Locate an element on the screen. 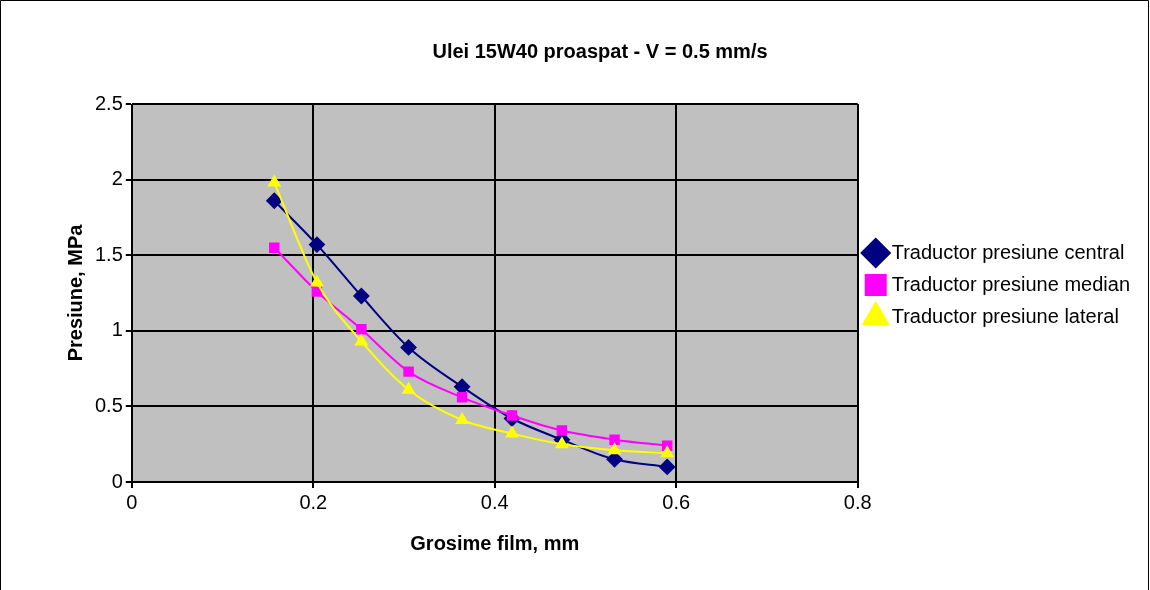  x-tick-label: 0 is located at coordinates (132, 501).